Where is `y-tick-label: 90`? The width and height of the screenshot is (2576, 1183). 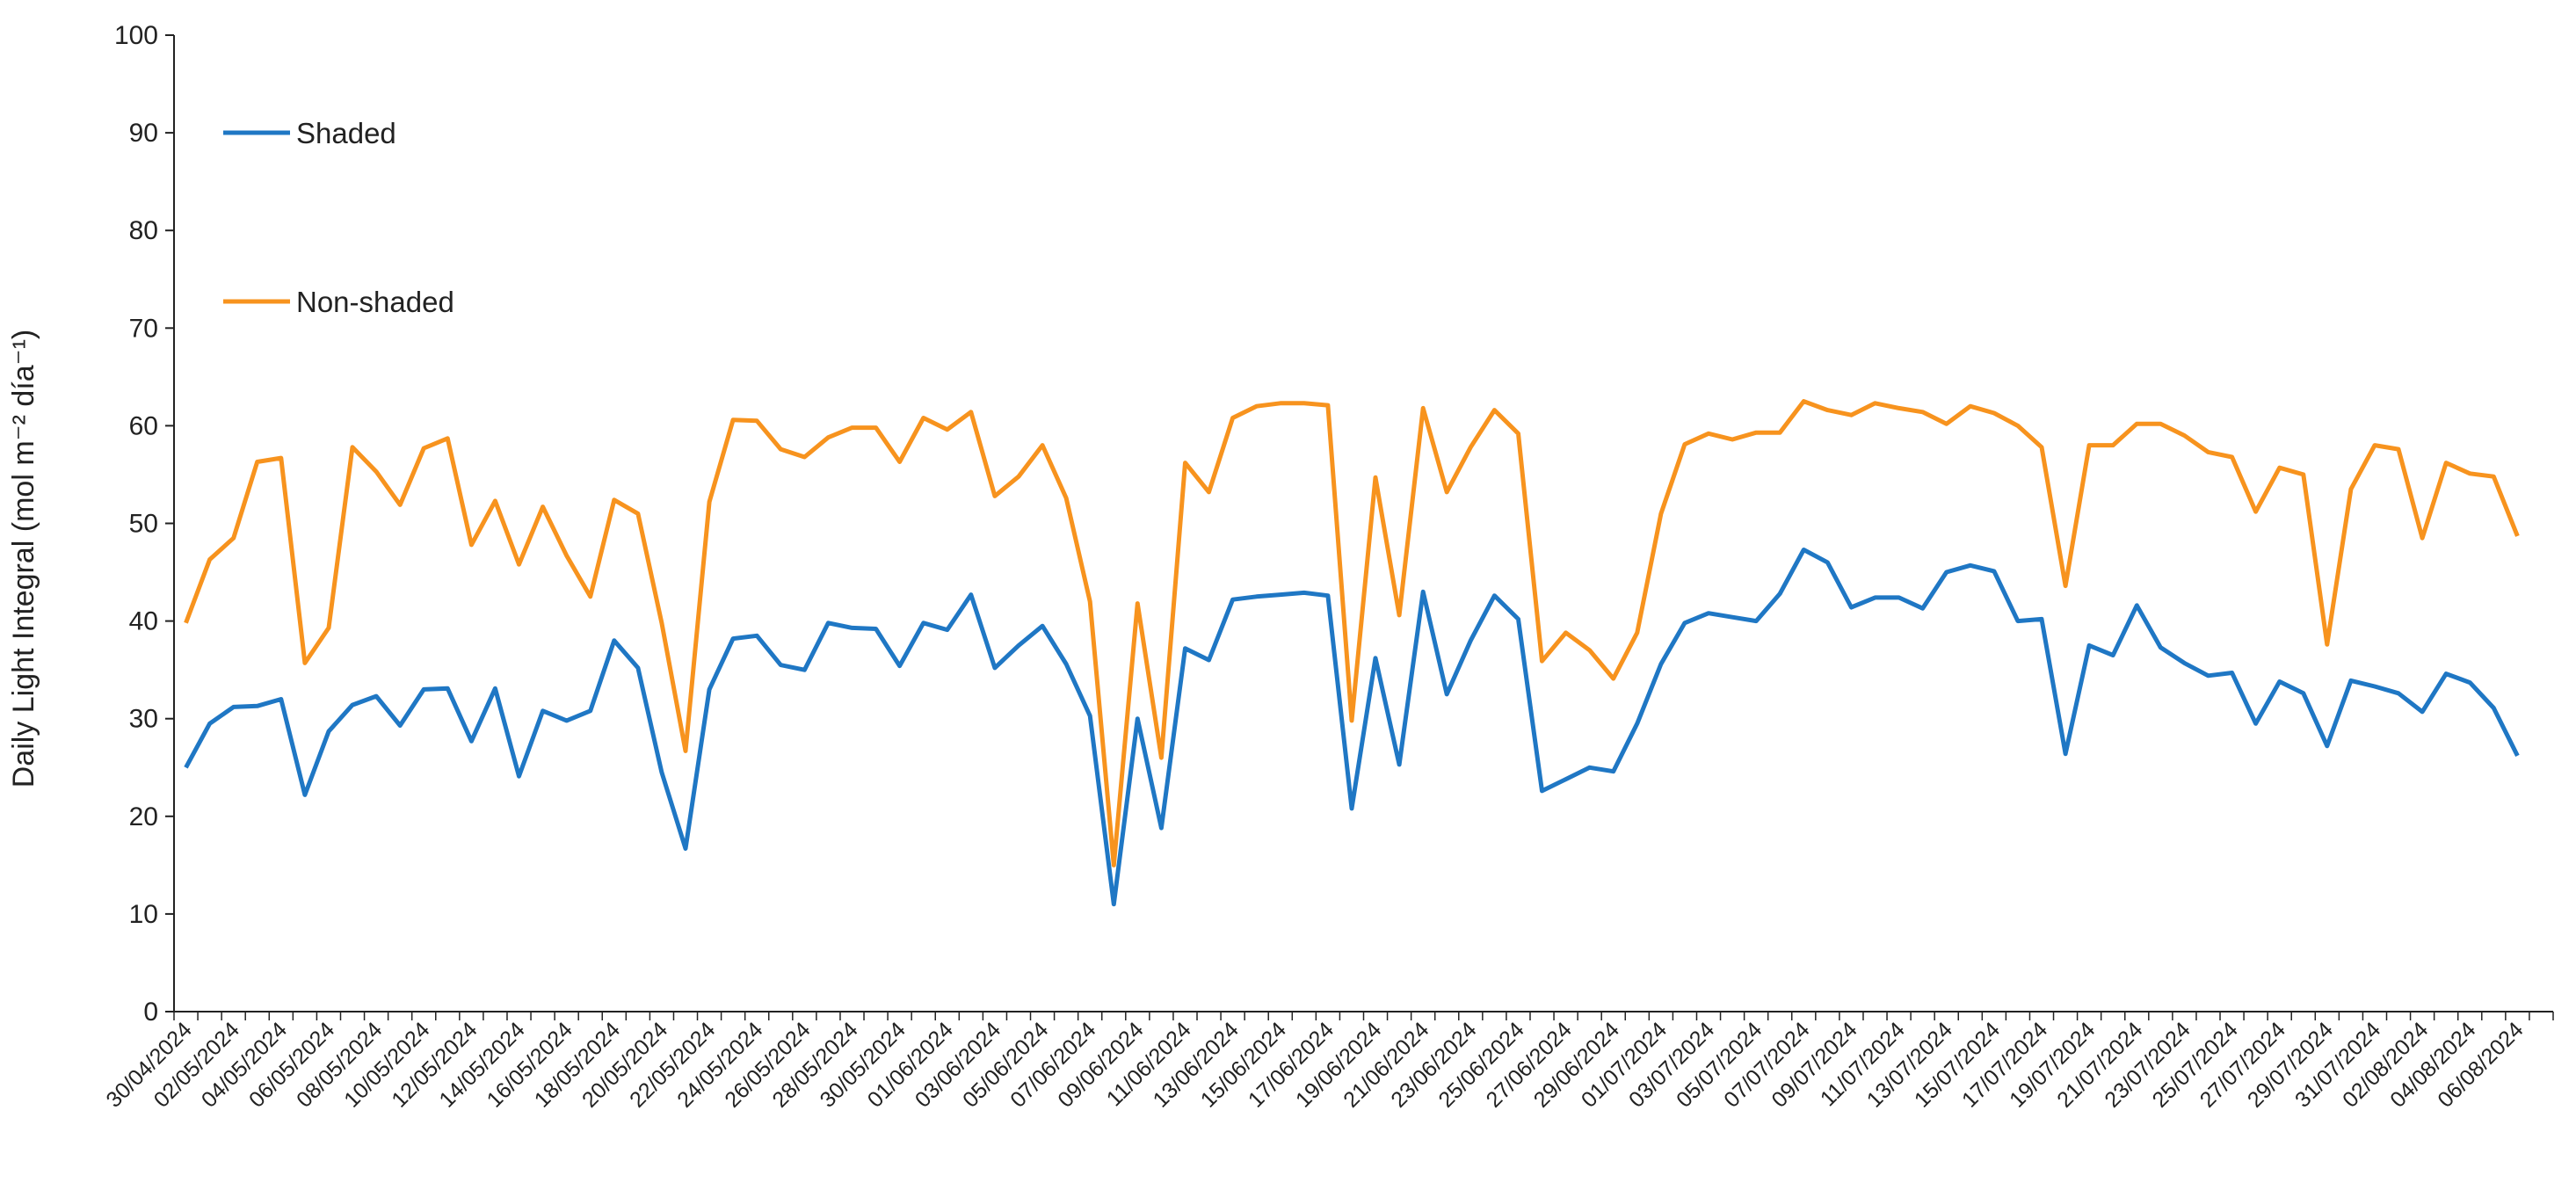 y-tick-label: 90 is located at coordinates (143, 133).